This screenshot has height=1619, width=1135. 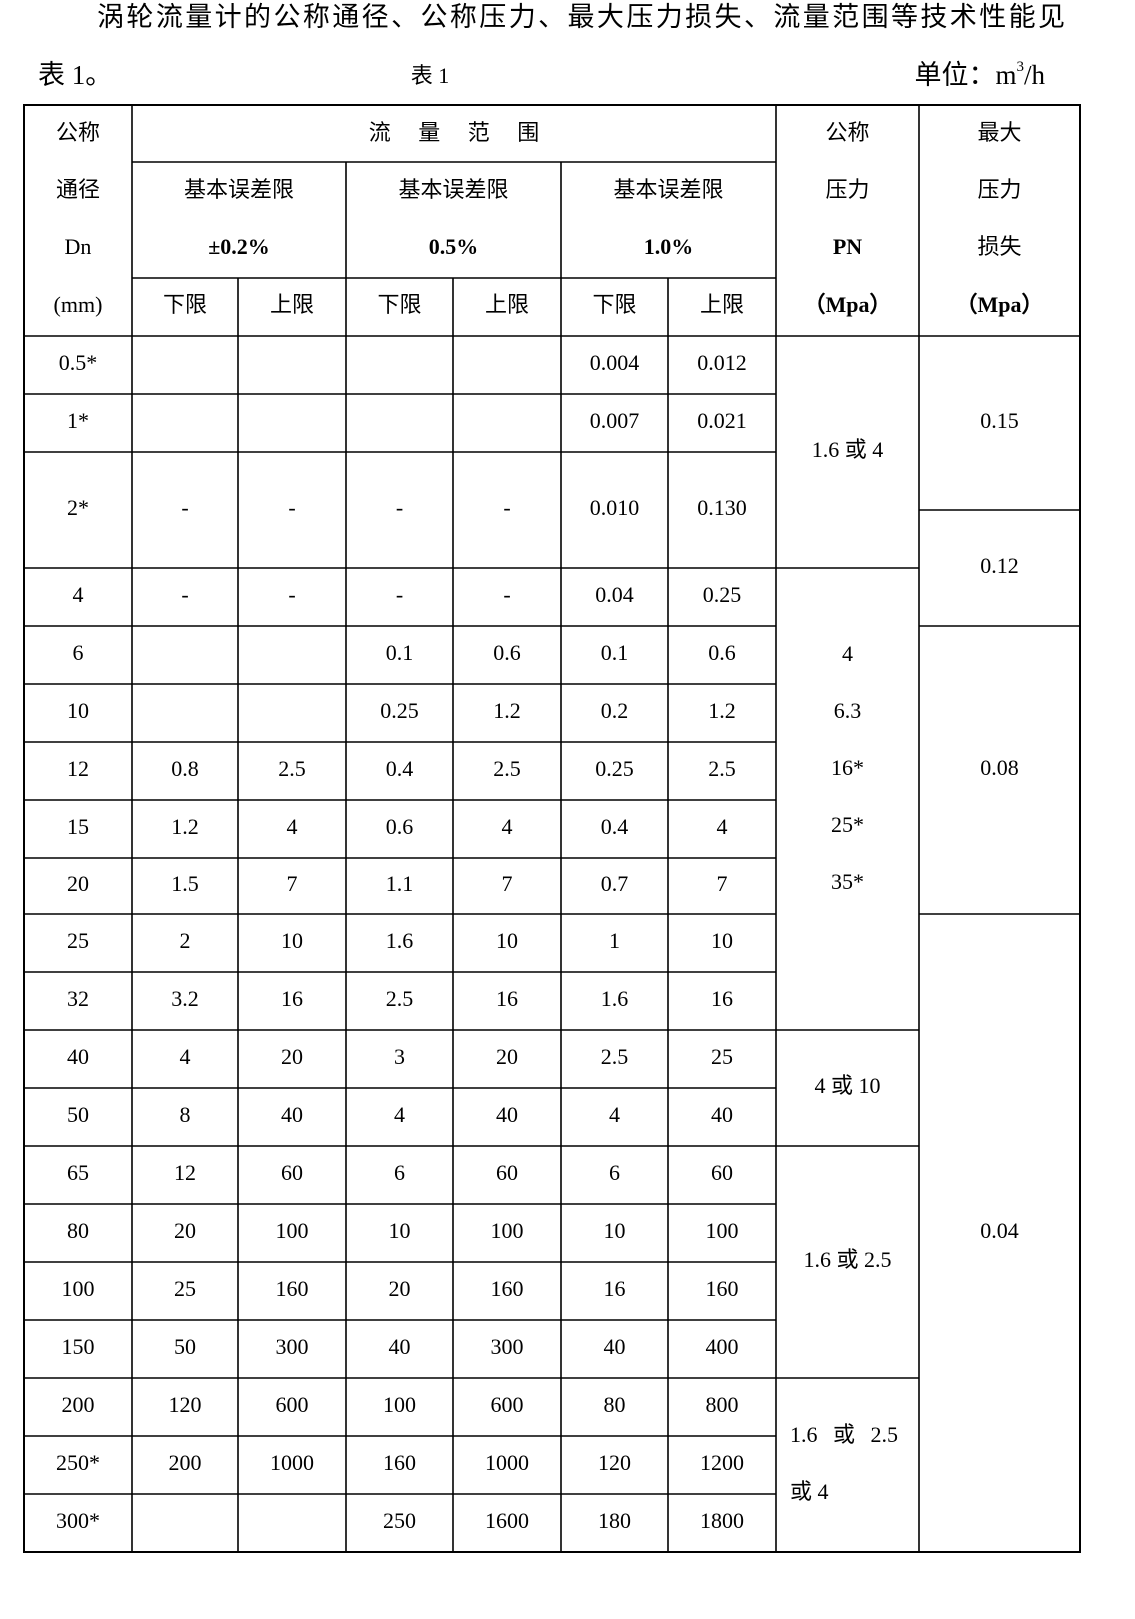 I want to click on cell-text: 120, so click(x=185, y=1404).